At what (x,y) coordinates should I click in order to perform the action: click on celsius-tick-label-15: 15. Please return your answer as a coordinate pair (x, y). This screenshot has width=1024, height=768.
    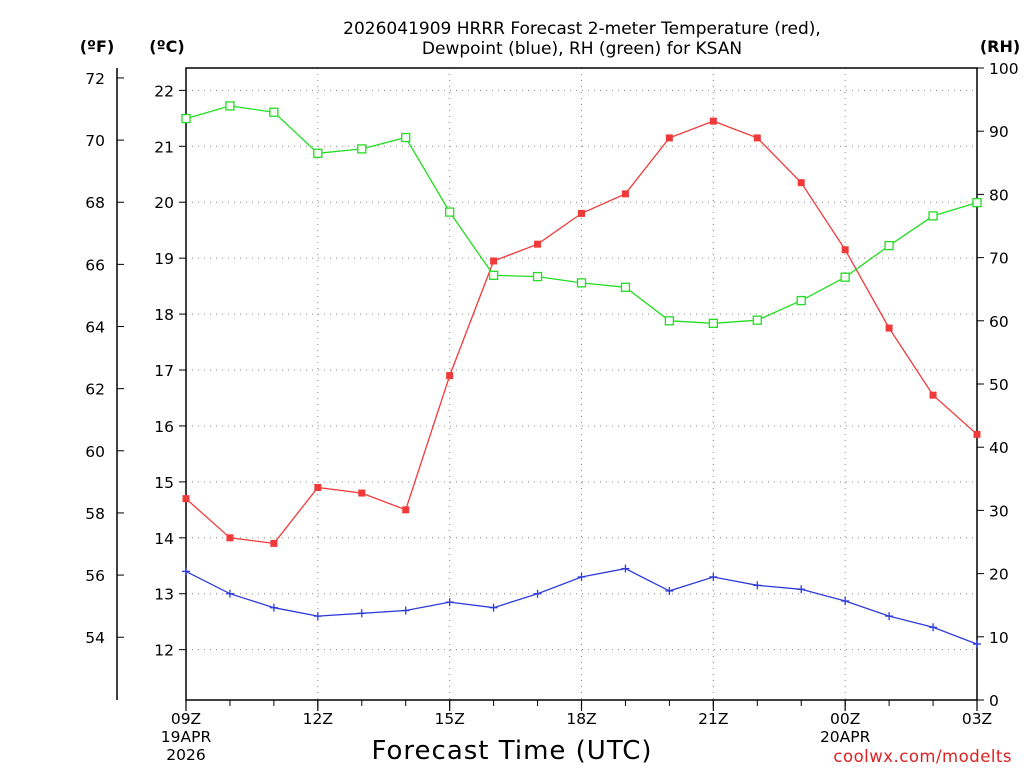
    Looking at the image, I should click on (164, 483).